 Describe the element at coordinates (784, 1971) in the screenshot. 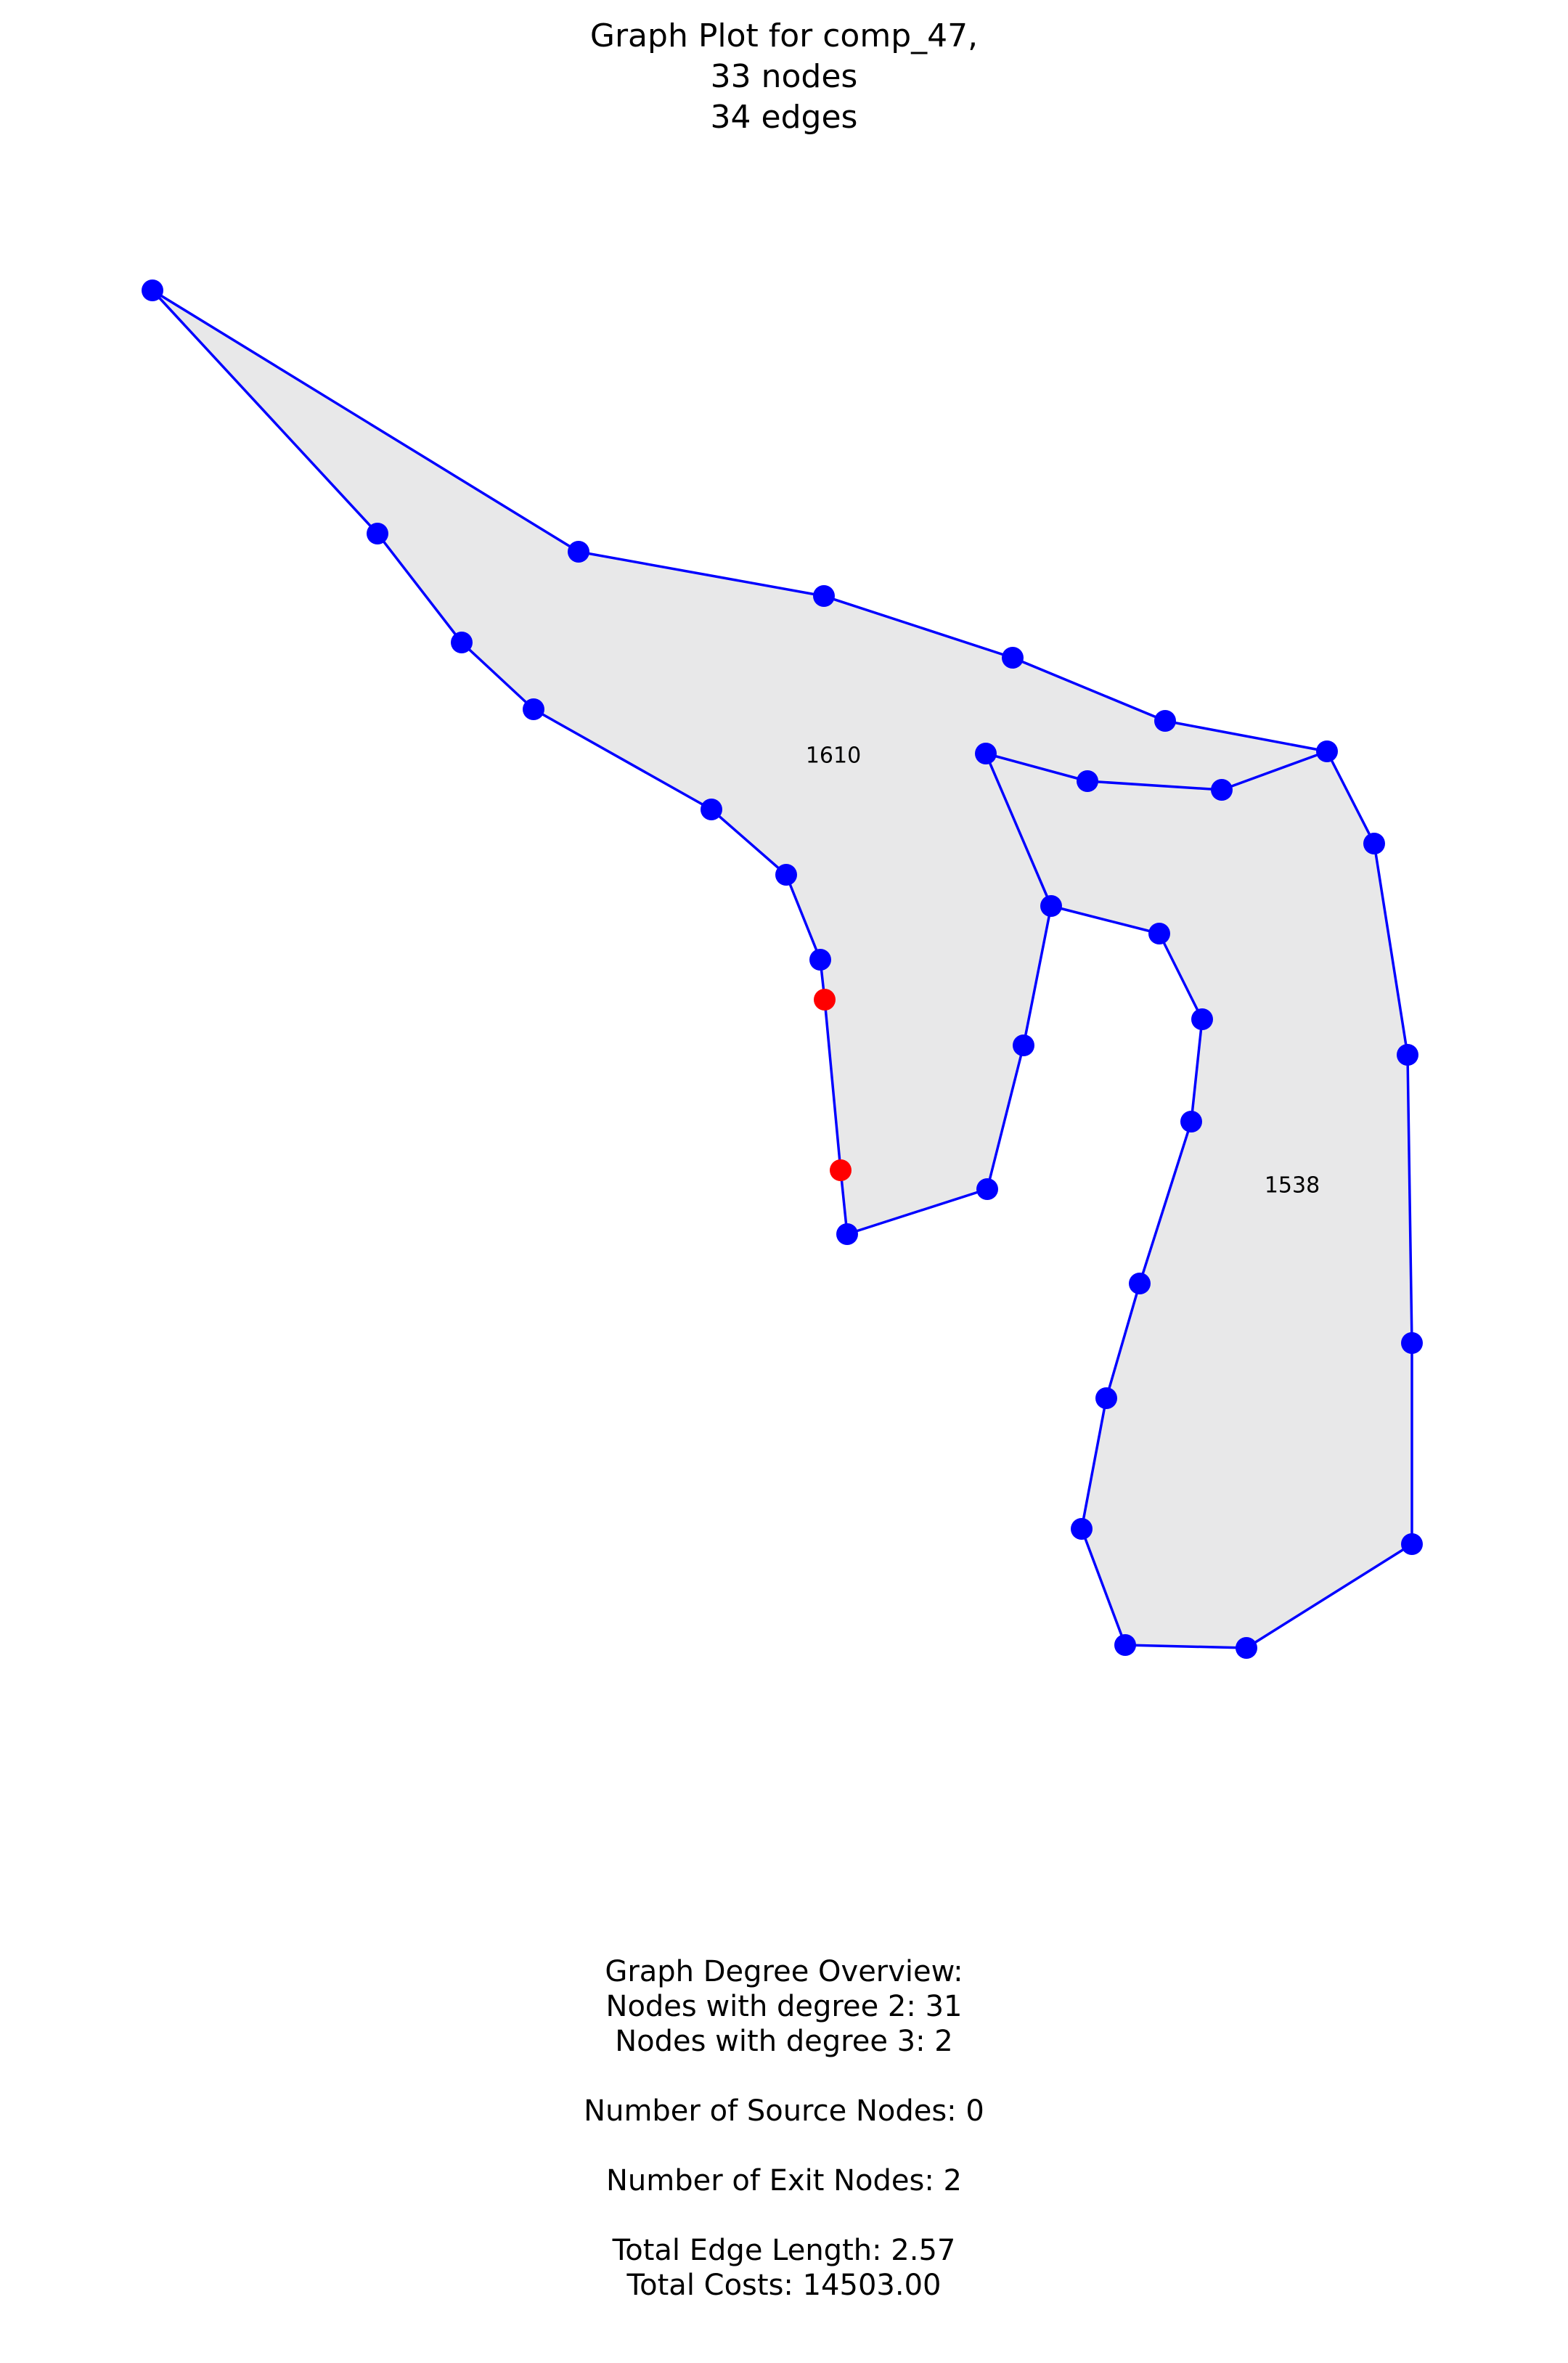

I see `overview-heading: Graph Degree Overview:` at that location.